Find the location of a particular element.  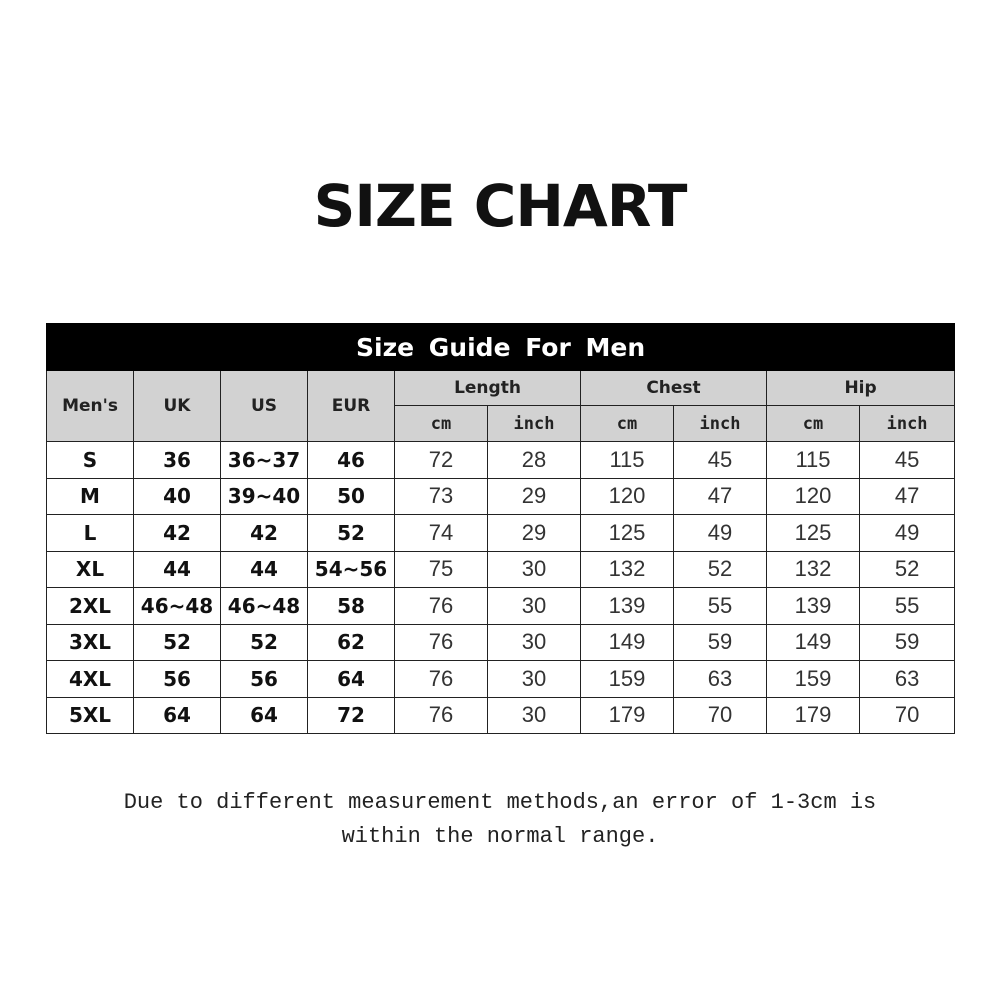

table-cell: 39~40 is located at coordinates (264, 496).